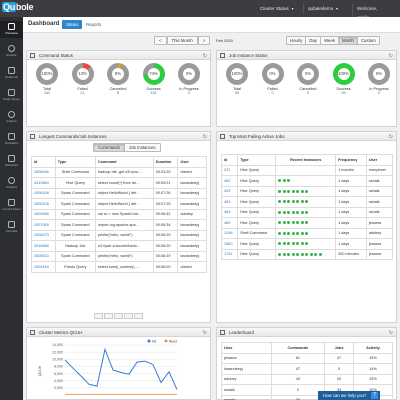  I want to click on help-button: How can we help you??, so click(349, 395).